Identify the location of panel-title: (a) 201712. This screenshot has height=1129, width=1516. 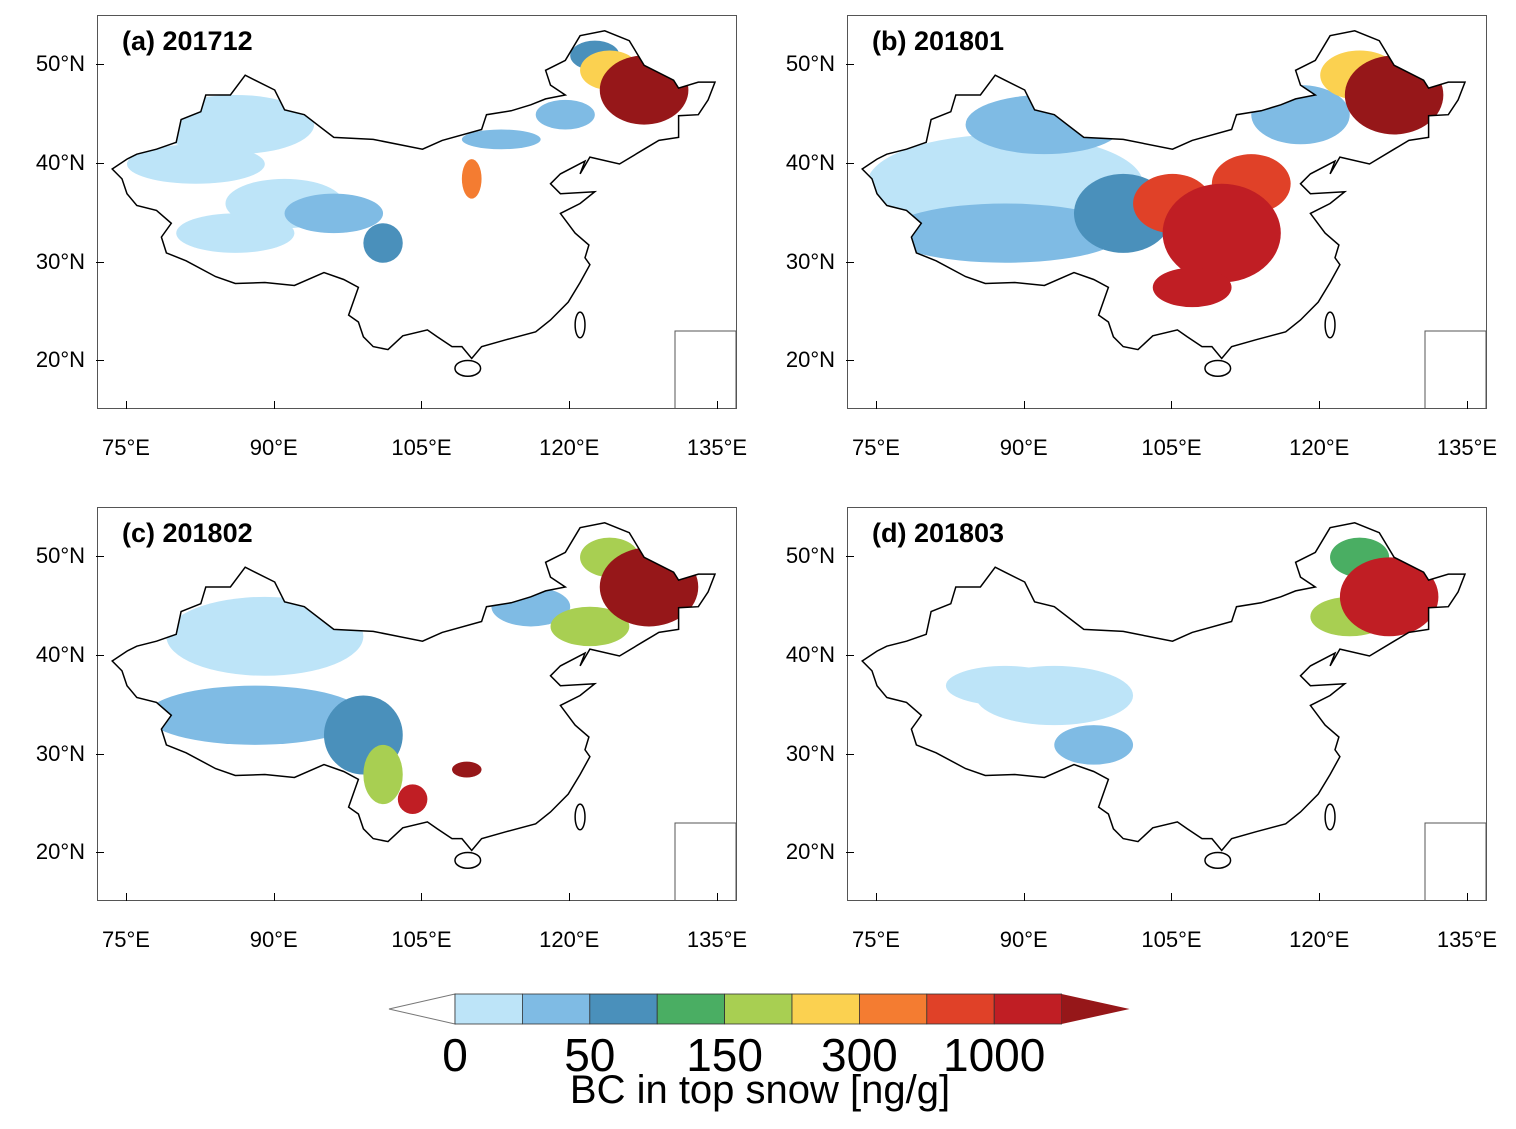
(187, 41).